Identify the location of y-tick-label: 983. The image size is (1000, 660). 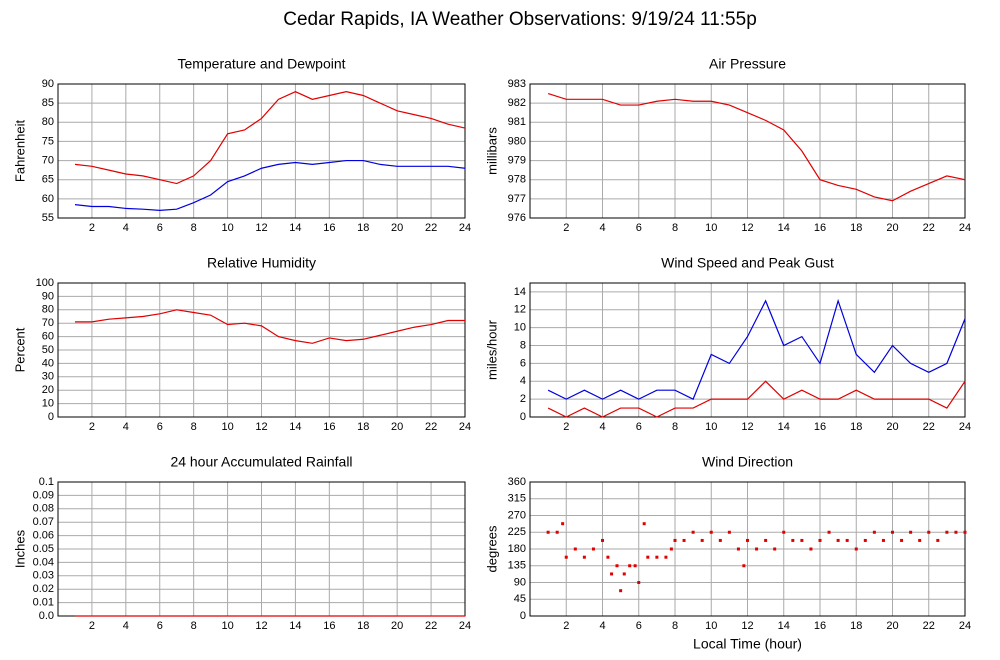
(517, 84).